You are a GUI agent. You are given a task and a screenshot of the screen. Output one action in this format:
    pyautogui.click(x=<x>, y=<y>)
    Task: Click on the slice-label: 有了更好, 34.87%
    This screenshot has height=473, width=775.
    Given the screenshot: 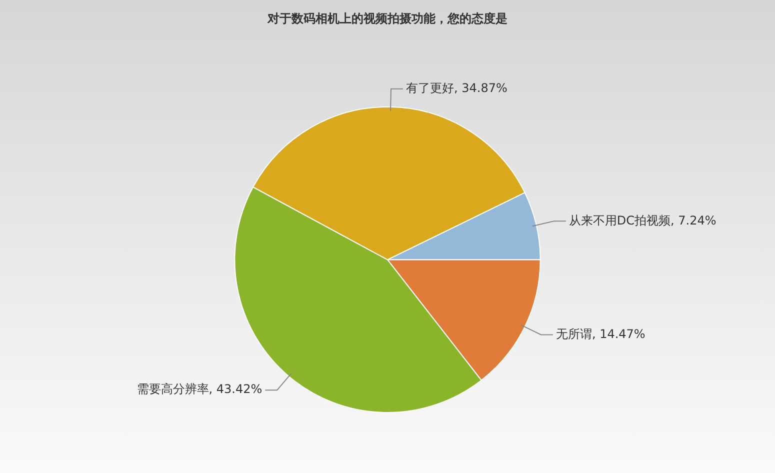 What is the action you would take?
    pyautogui.click(x=457, y=88)
    